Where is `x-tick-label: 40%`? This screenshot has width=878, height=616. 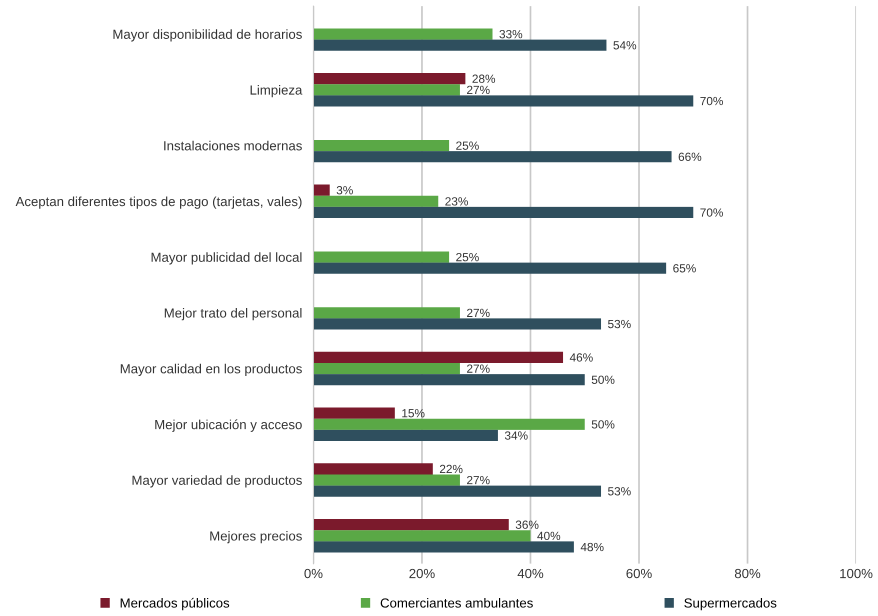
x-tick-label: 40% is located at coordinates (531, 573).